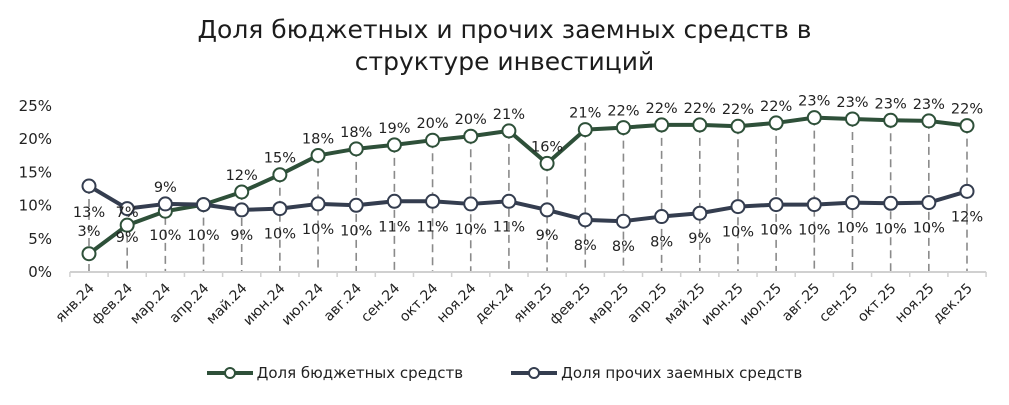  Describe the element at coordinates (380, 302) in the screenshot. I see `x-tick-label: сен.24` at that location.